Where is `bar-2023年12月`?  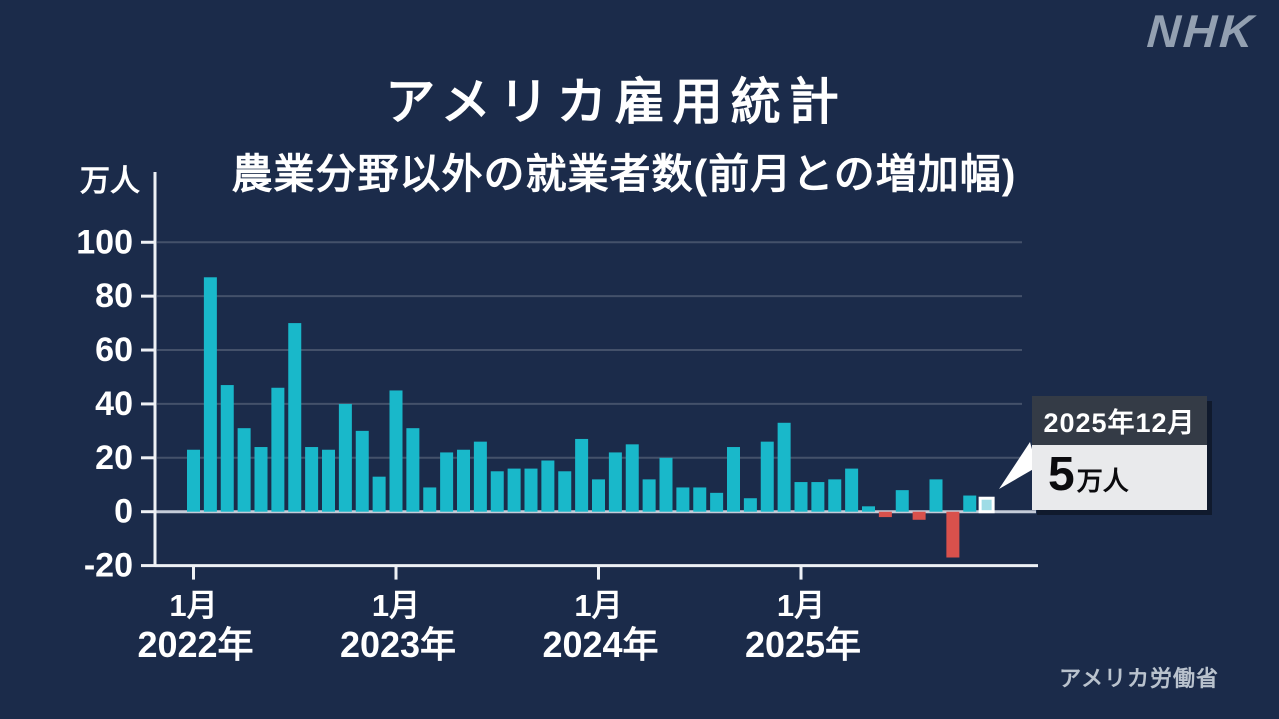
bar-2023年12月 is located at coordinates (582, 475).